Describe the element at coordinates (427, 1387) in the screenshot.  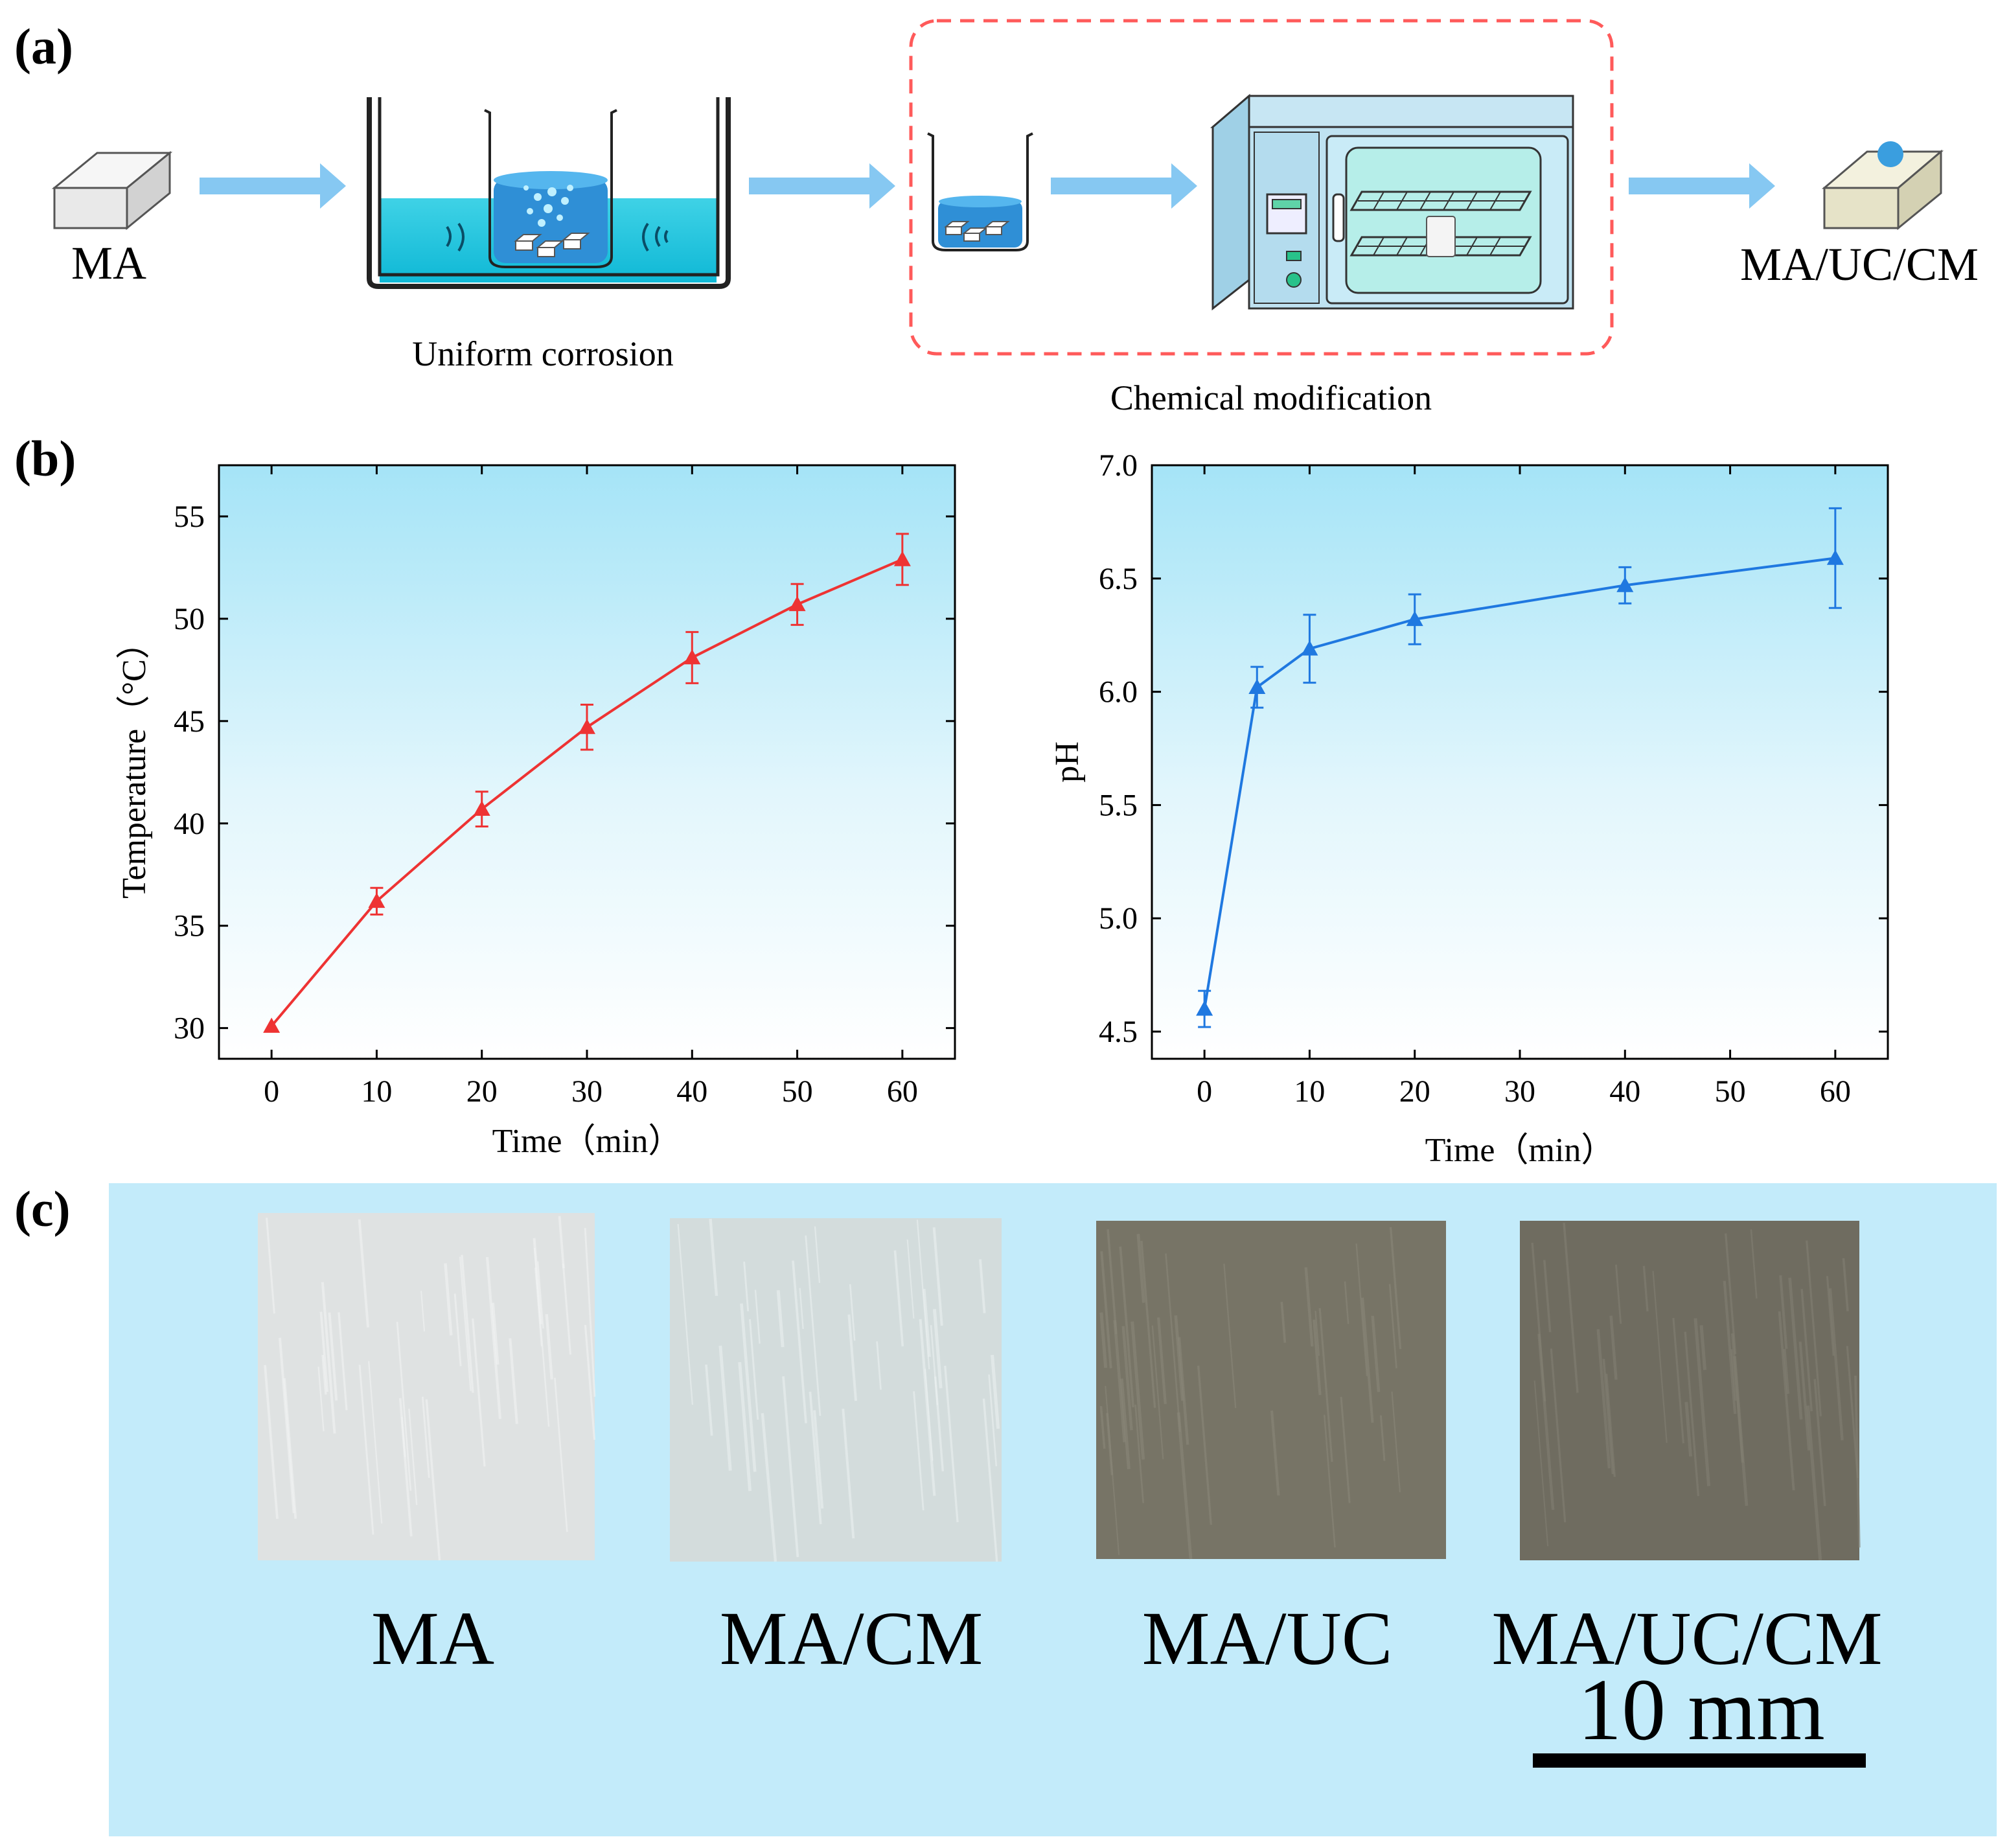
I see `sample-photo` at that location.